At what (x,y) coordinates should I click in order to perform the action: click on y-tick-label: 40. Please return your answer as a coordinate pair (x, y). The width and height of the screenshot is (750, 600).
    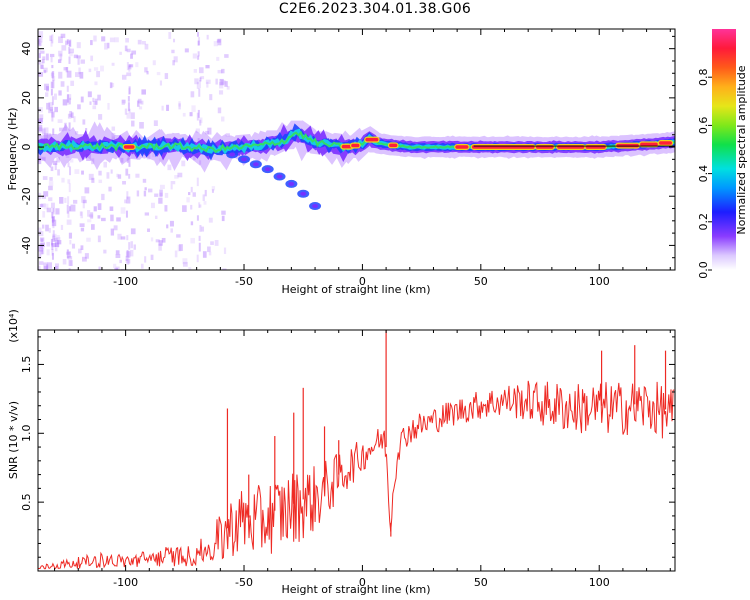
    Looking at the image, I should click on (26, 49).